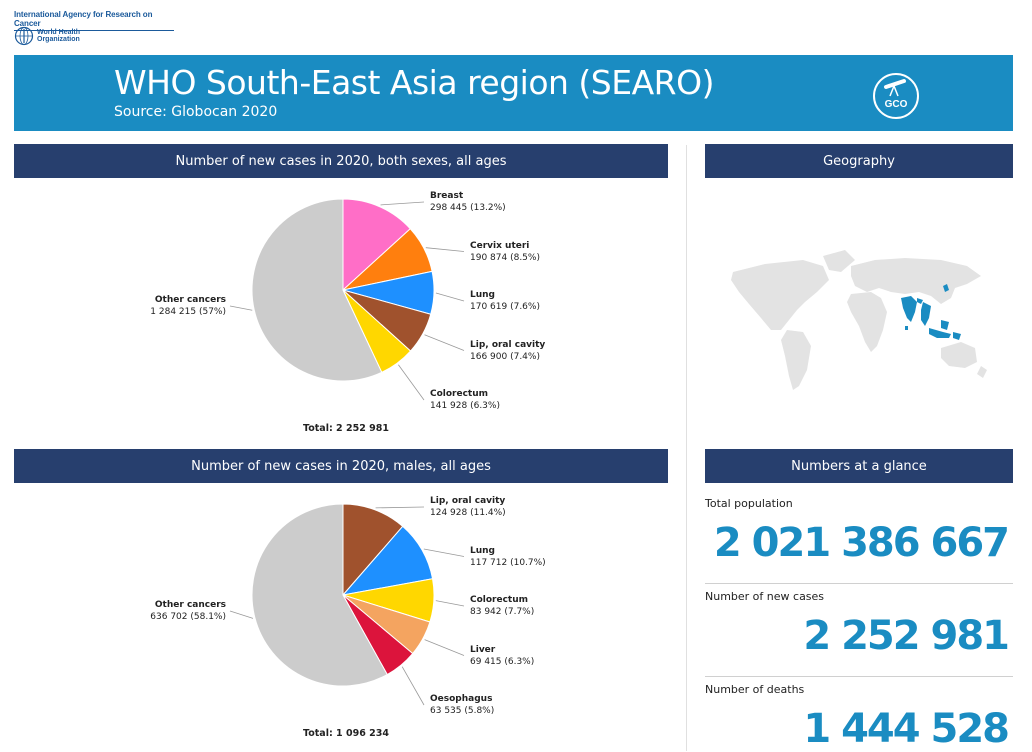 The height and width of the screenshot is (752, 1032). Describe the element at coordinates (468, 513) in the screenshot. I see `slice-label-value: 124 928 (11.4%)` at that location.